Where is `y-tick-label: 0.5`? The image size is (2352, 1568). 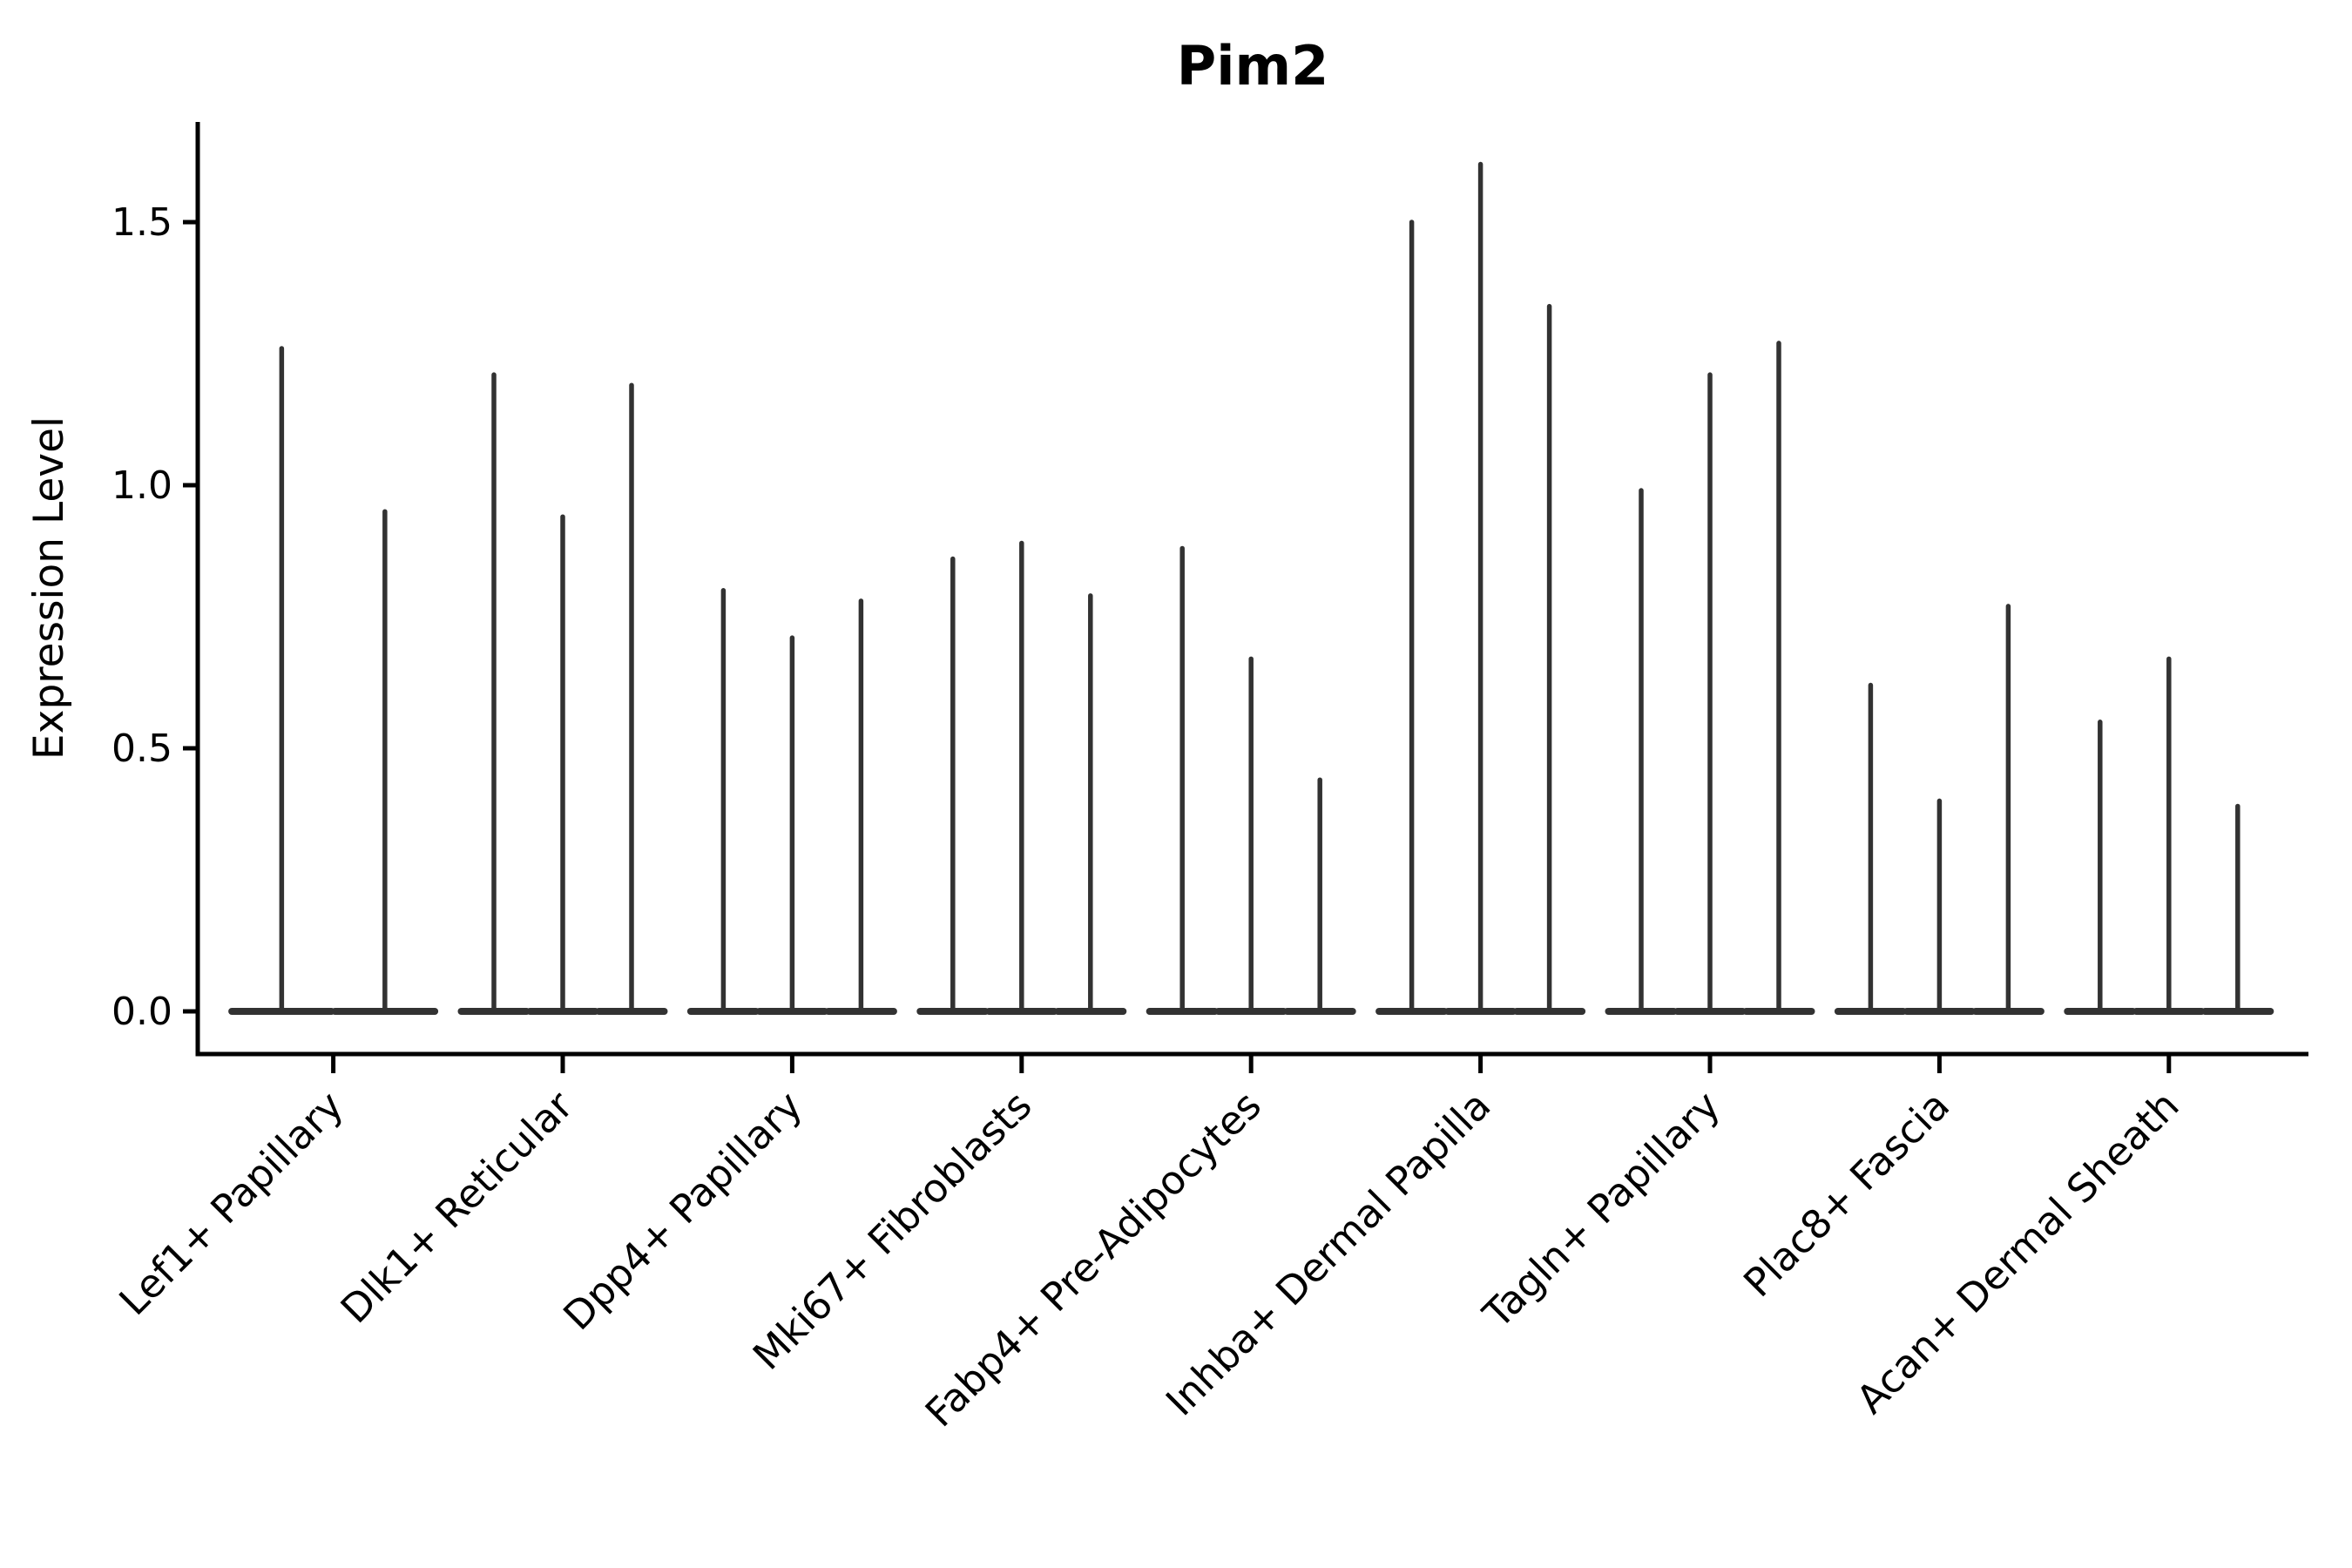 y-tick-label: 0.5 is located at coordinates (142, 749).